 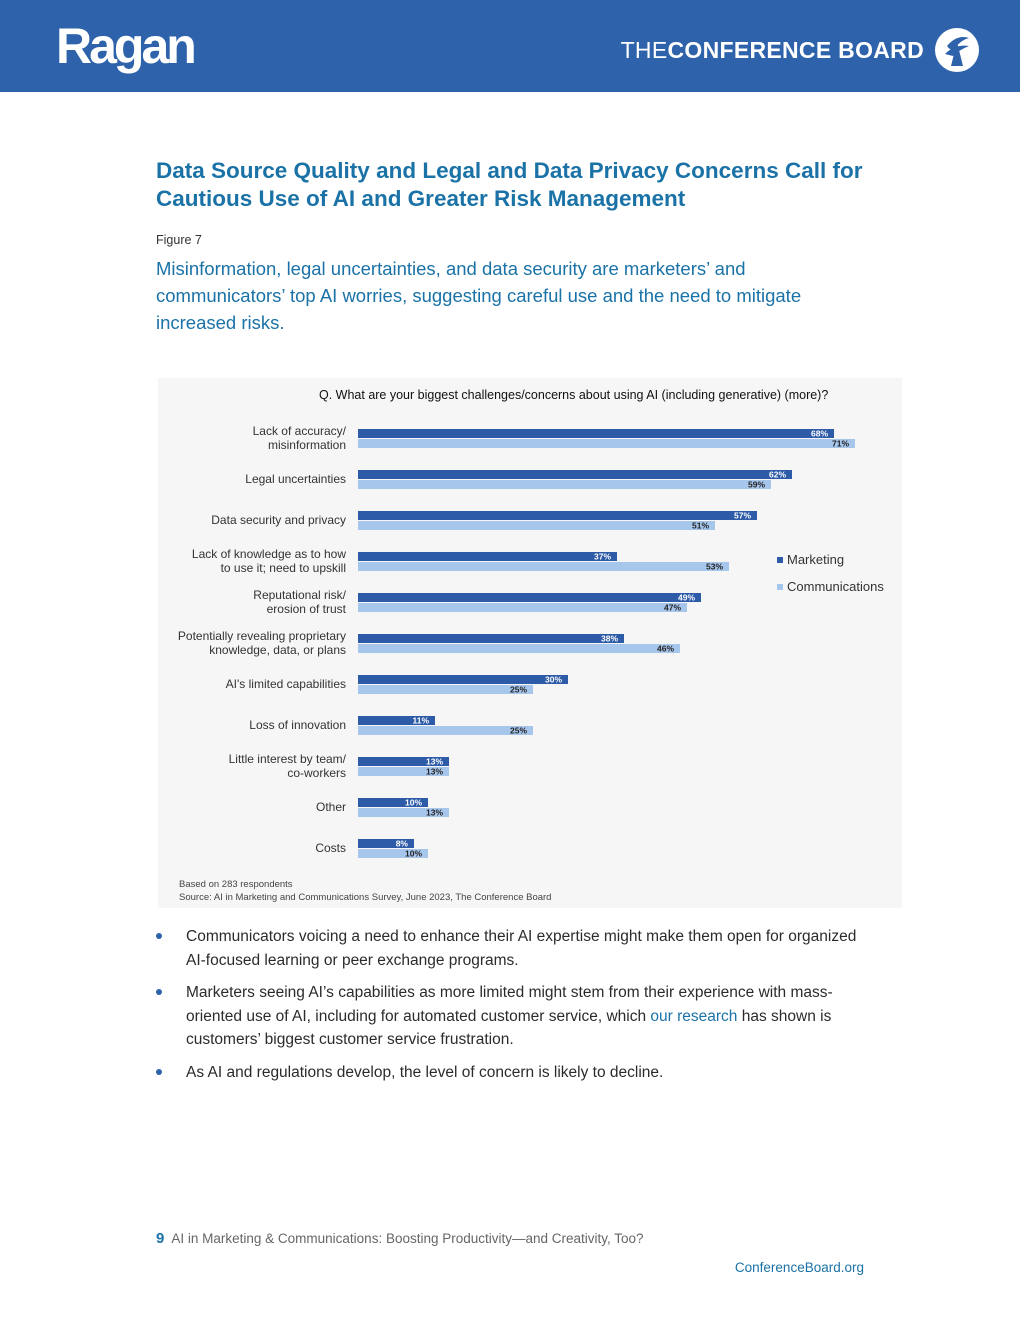 I want to click on data-label: 8%, so click(x=402, y=844).